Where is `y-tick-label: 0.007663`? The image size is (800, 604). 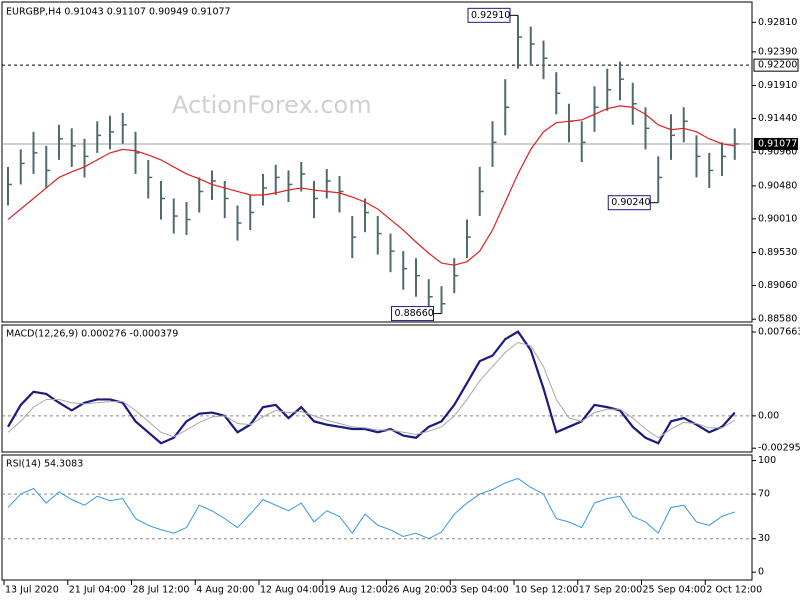 y-tick-label: 0.007663 is located at coordinates (779, 331).